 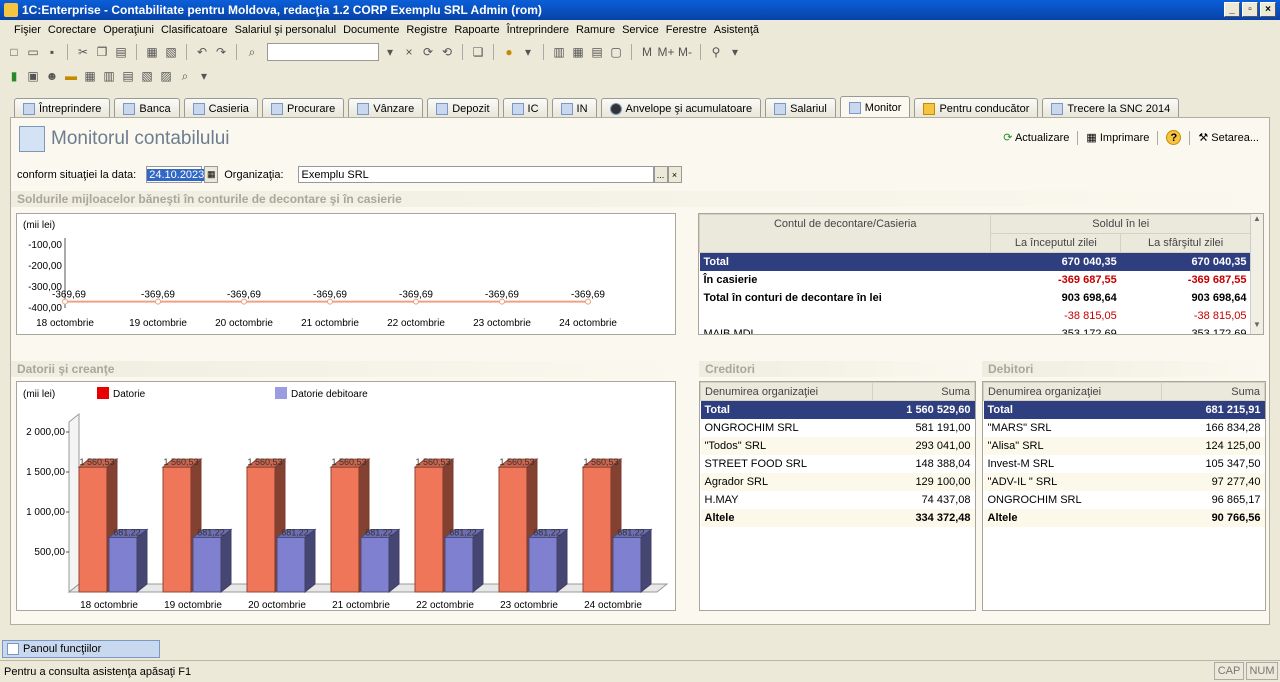 What do you see at coordinates (837, 481) in the screenshot?
I see `table-row: Agrador SRL 129 100,00` at bounding box center [837, 481].